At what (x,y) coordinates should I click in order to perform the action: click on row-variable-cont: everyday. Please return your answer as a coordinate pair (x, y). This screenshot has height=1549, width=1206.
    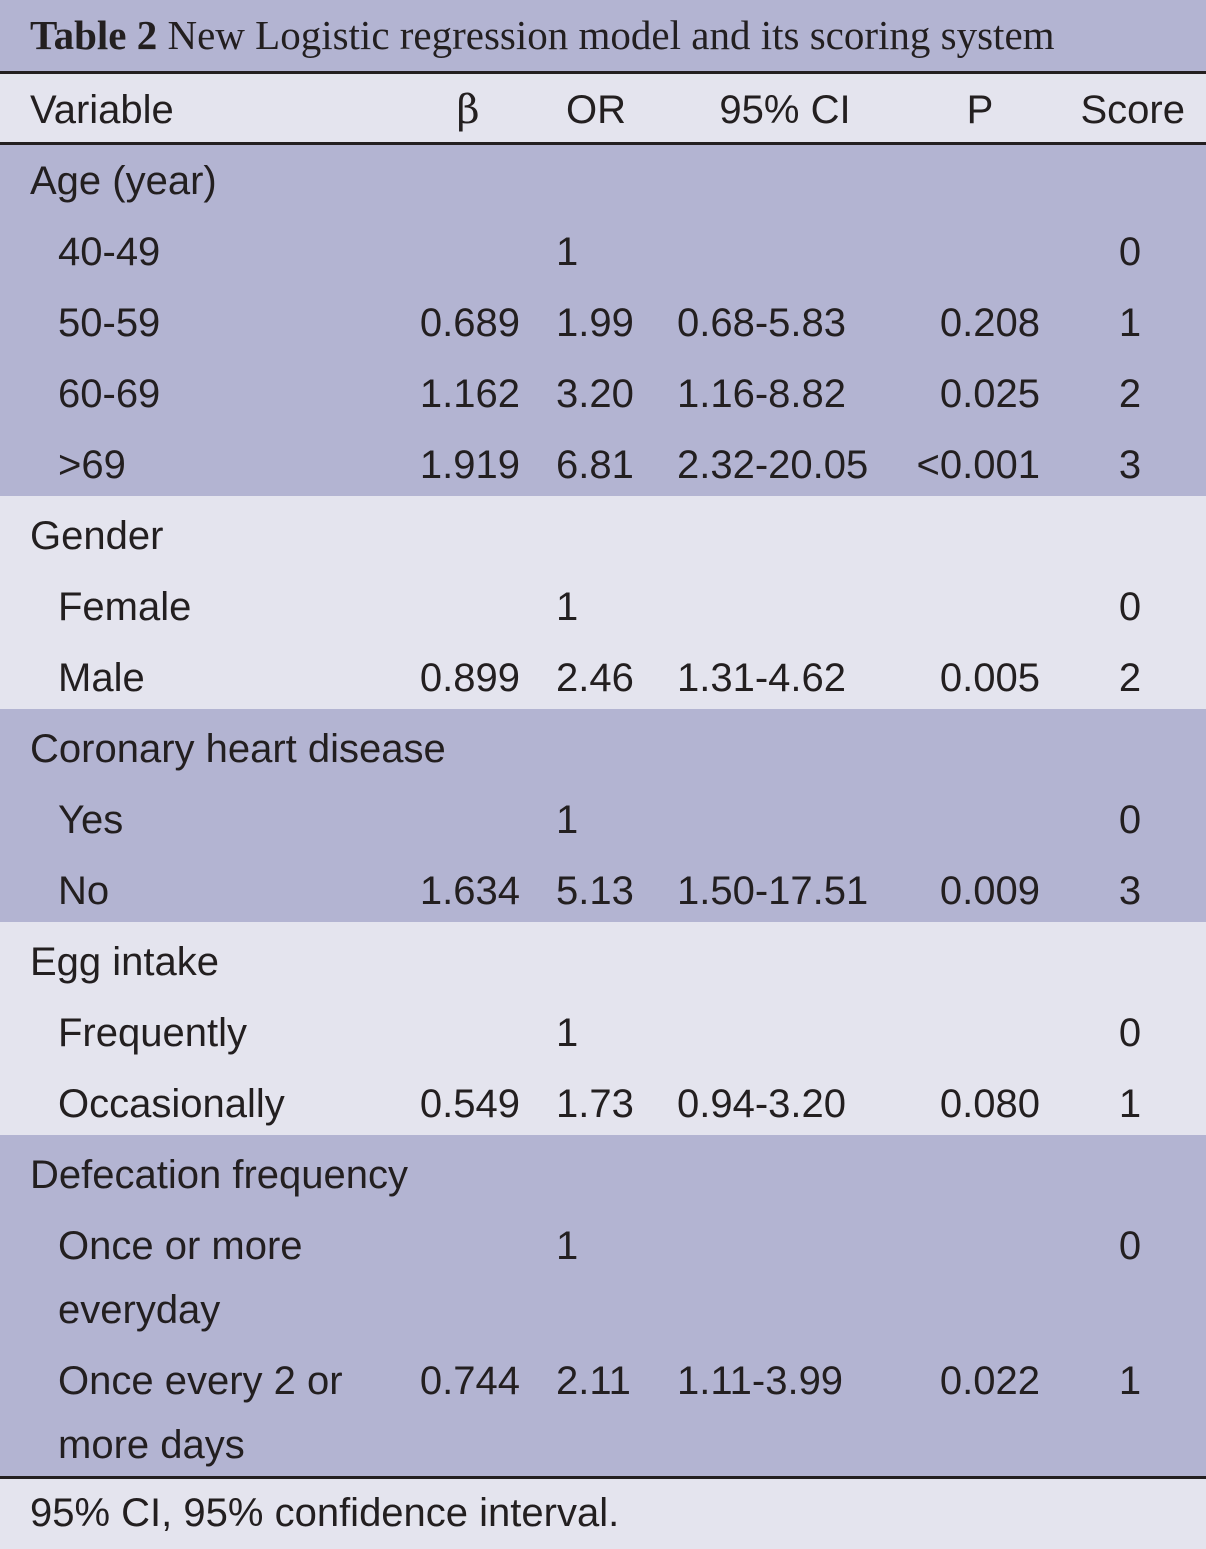
    Looking at the image, I should click on (139, 1310).